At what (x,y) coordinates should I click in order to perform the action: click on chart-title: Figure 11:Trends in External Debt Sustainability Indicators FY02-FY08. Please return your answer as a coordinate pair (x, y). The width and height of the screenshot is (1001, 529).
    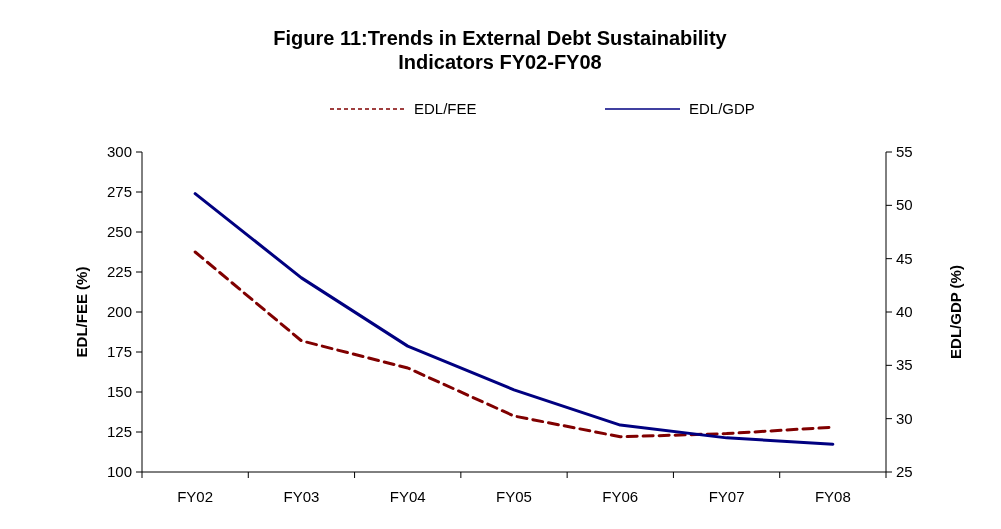
    Looking at the image, I should click on (500, 50).